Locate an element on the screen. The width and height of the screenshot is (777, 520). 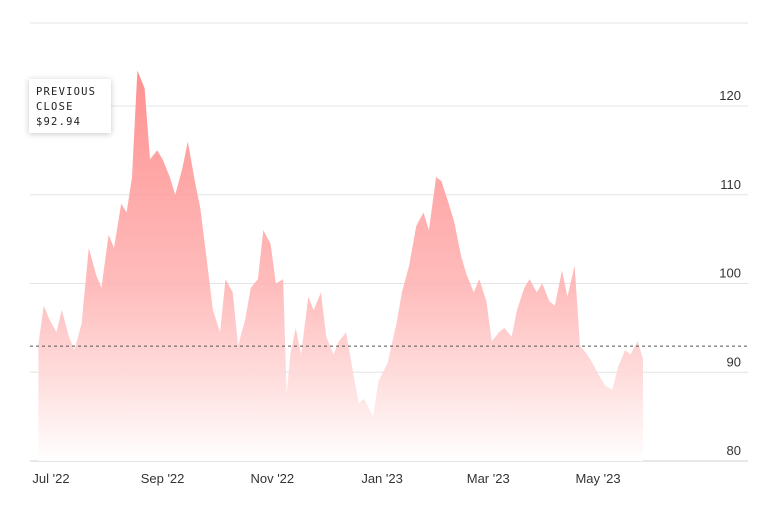
y-axis-labels: 80 90 100 110 120 is located at coordinates (730, 273).